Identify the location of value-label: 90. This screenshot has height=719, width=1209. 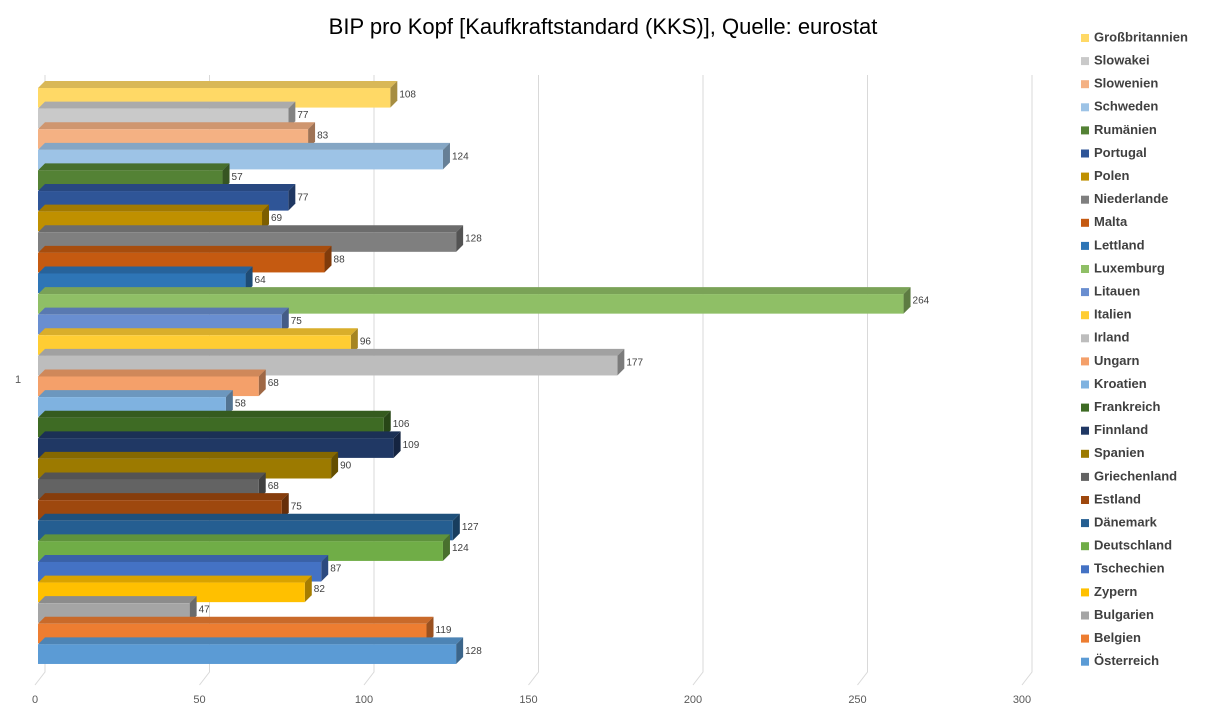
(346, 465).